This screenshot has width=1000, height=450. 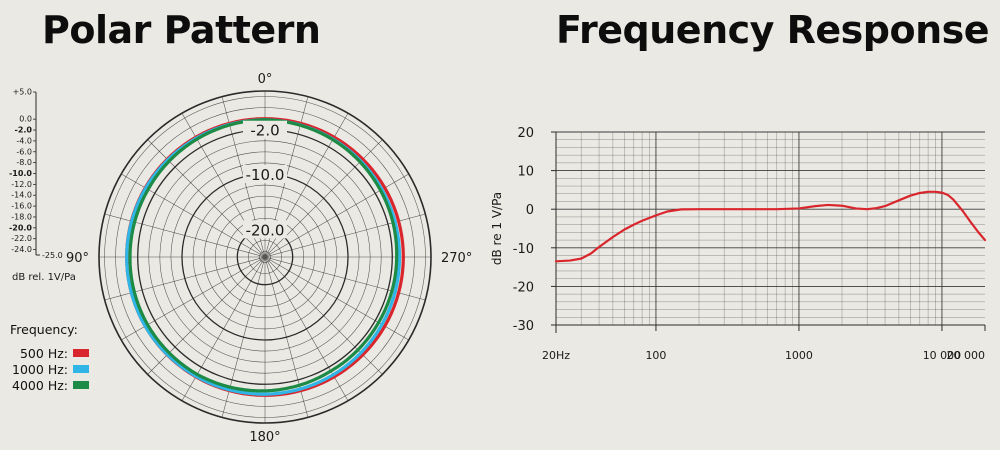 I want to click on freq-x-tick-label: 20 000, so click(x=966, y=355).